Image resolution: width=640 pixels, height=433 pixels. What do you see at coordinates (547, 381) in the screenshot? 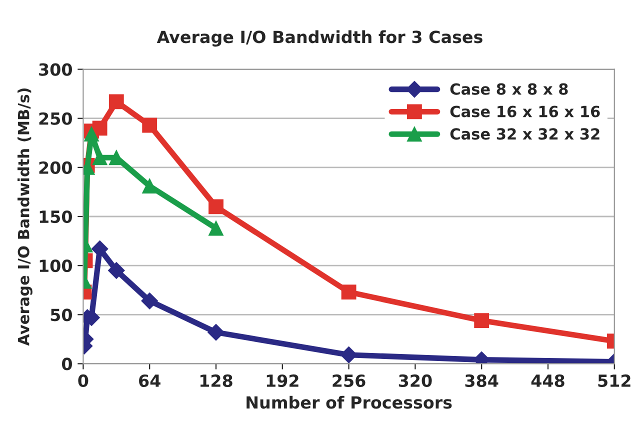
I see `x-tick-label: 448` at bounding box center [547, 381].